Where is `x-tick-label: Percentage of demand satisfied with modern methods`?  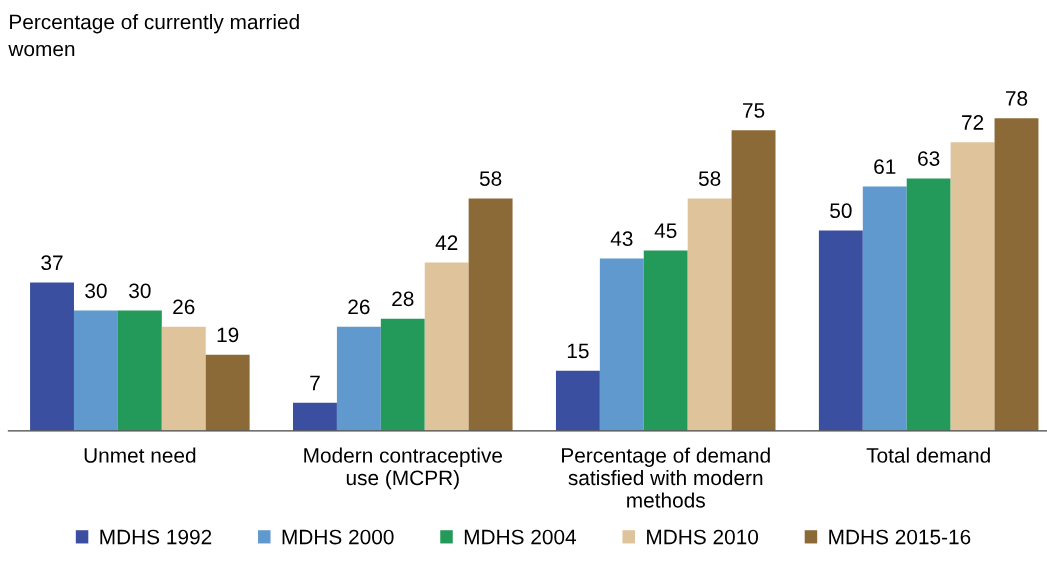
x-tick-label: Percentage of demand satisfied with modern methods is located at coordinates (666, 477).